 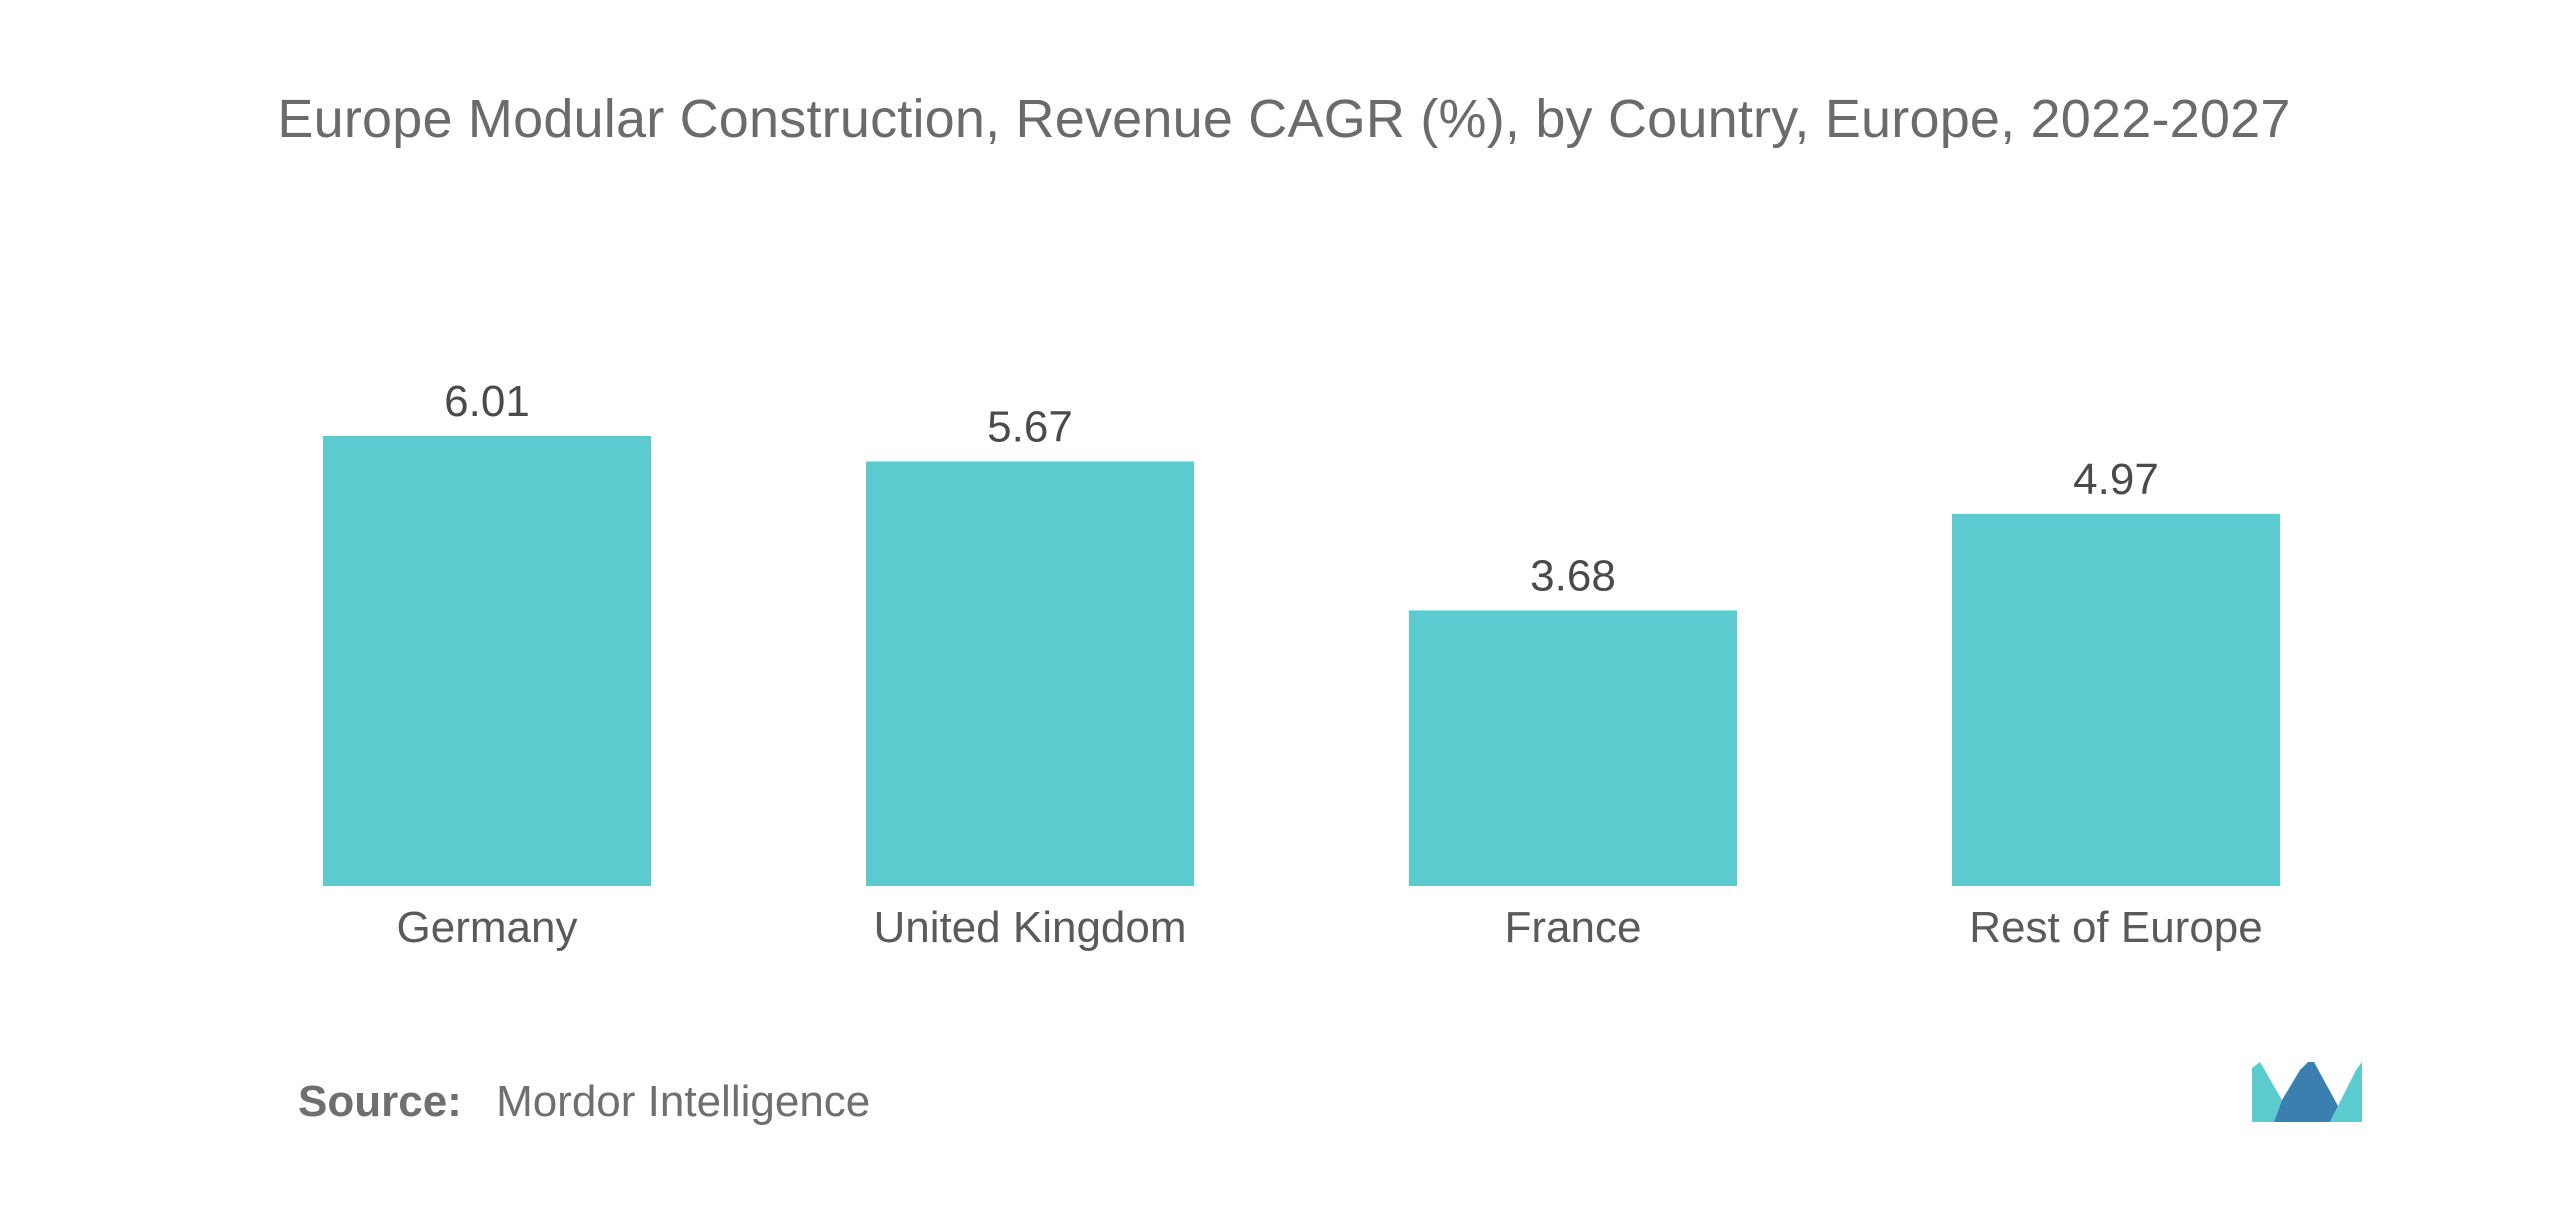 What do you see at coordinates (1573, 927) in the screenshot?
I see `category-label: France` at bounding box center [1573, 927].